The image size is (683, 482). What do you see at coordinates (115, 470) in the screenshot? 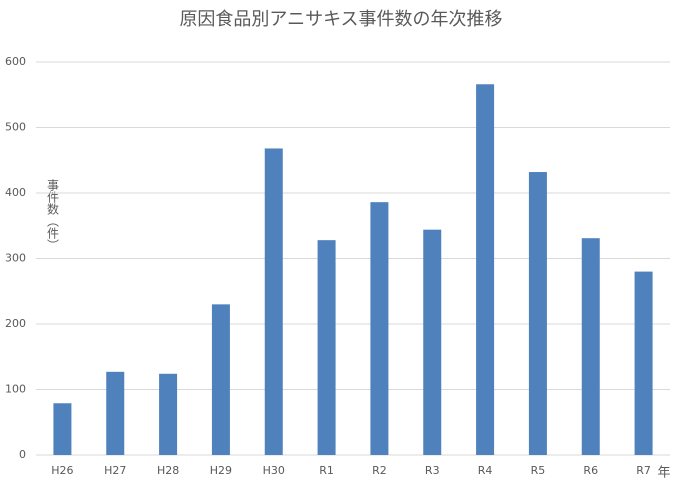
I see `x-tick-label: H27` at bounding box center [115, 470].